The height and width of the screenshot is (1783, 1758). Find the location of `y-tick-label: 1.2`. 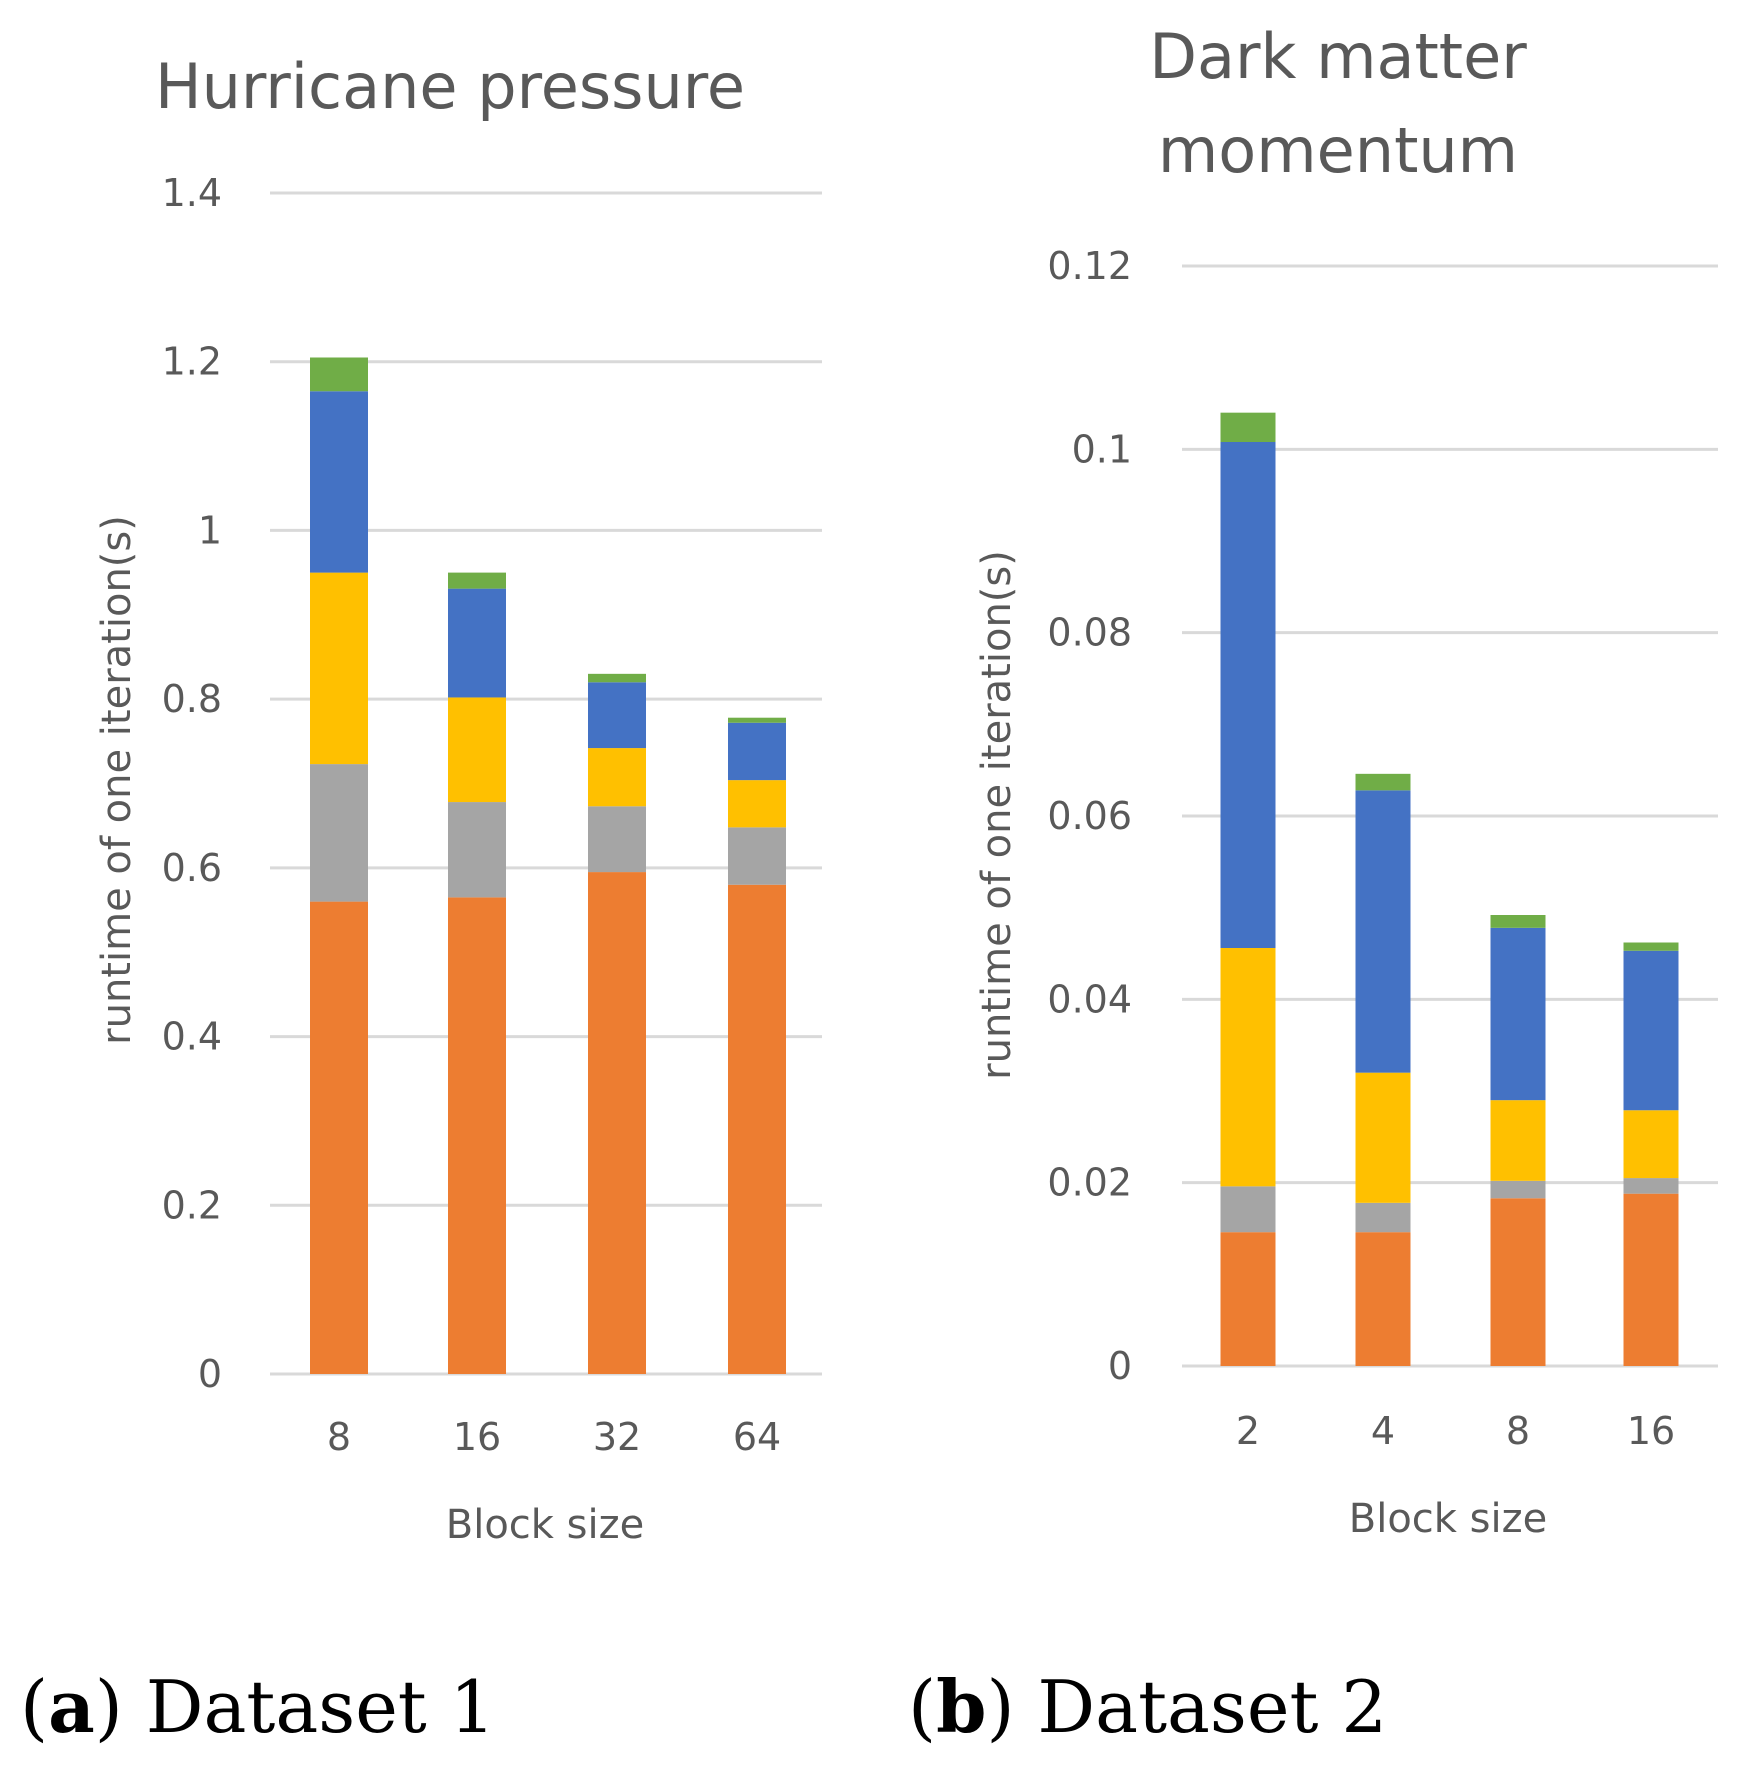

y-tick-label: 1.2 is located at coordinates (192, 362).